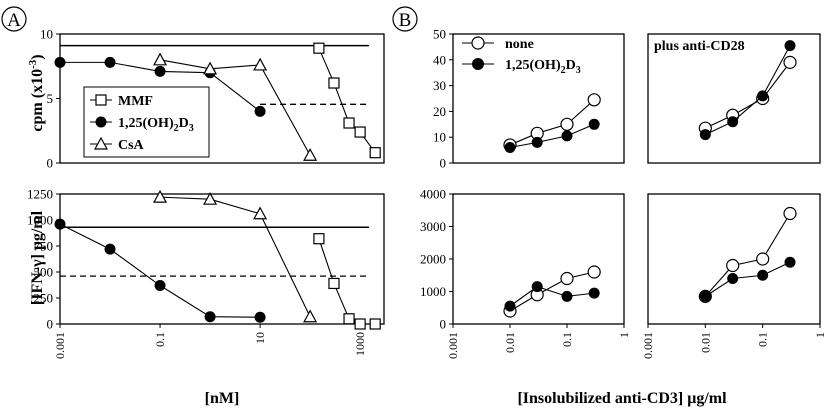 Image resolution: width=828 pixels, height=413 pixels. I want to click on open-square-marker-icon, so click(101, 100).